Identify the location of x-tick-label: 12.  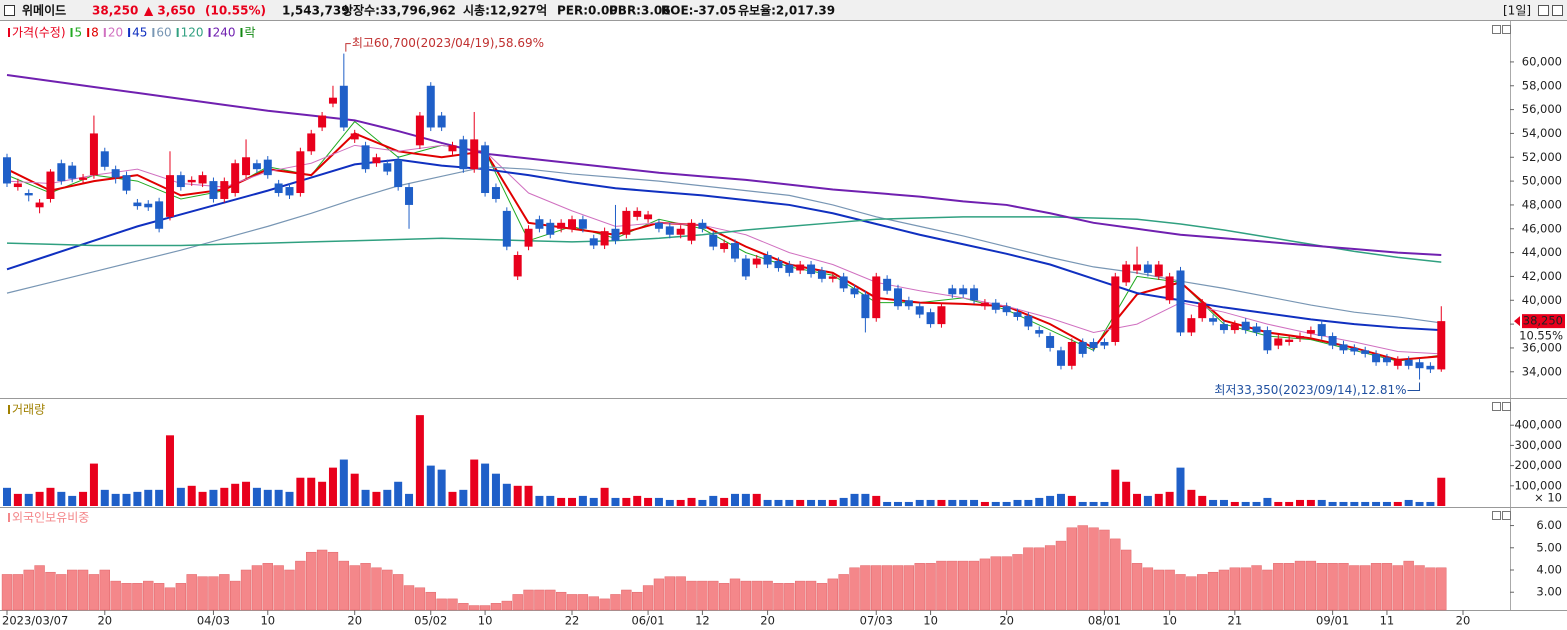
(702, 621).